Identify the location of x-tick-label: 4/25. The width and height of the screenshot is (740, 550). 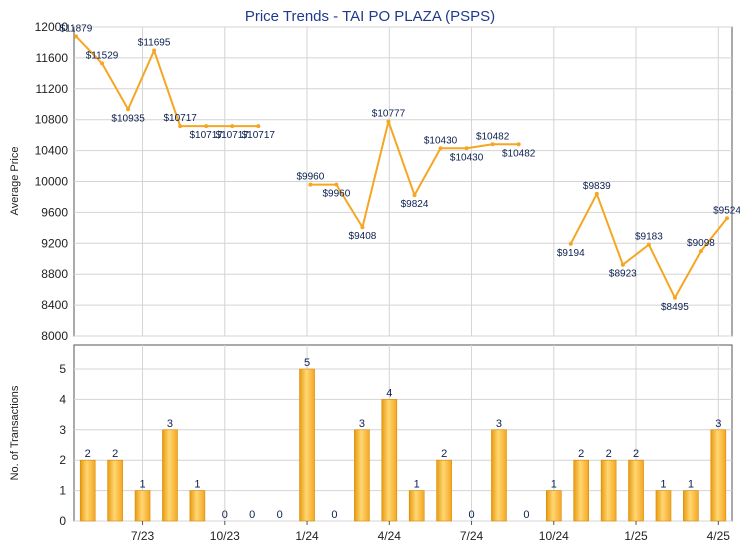
(719, 536).